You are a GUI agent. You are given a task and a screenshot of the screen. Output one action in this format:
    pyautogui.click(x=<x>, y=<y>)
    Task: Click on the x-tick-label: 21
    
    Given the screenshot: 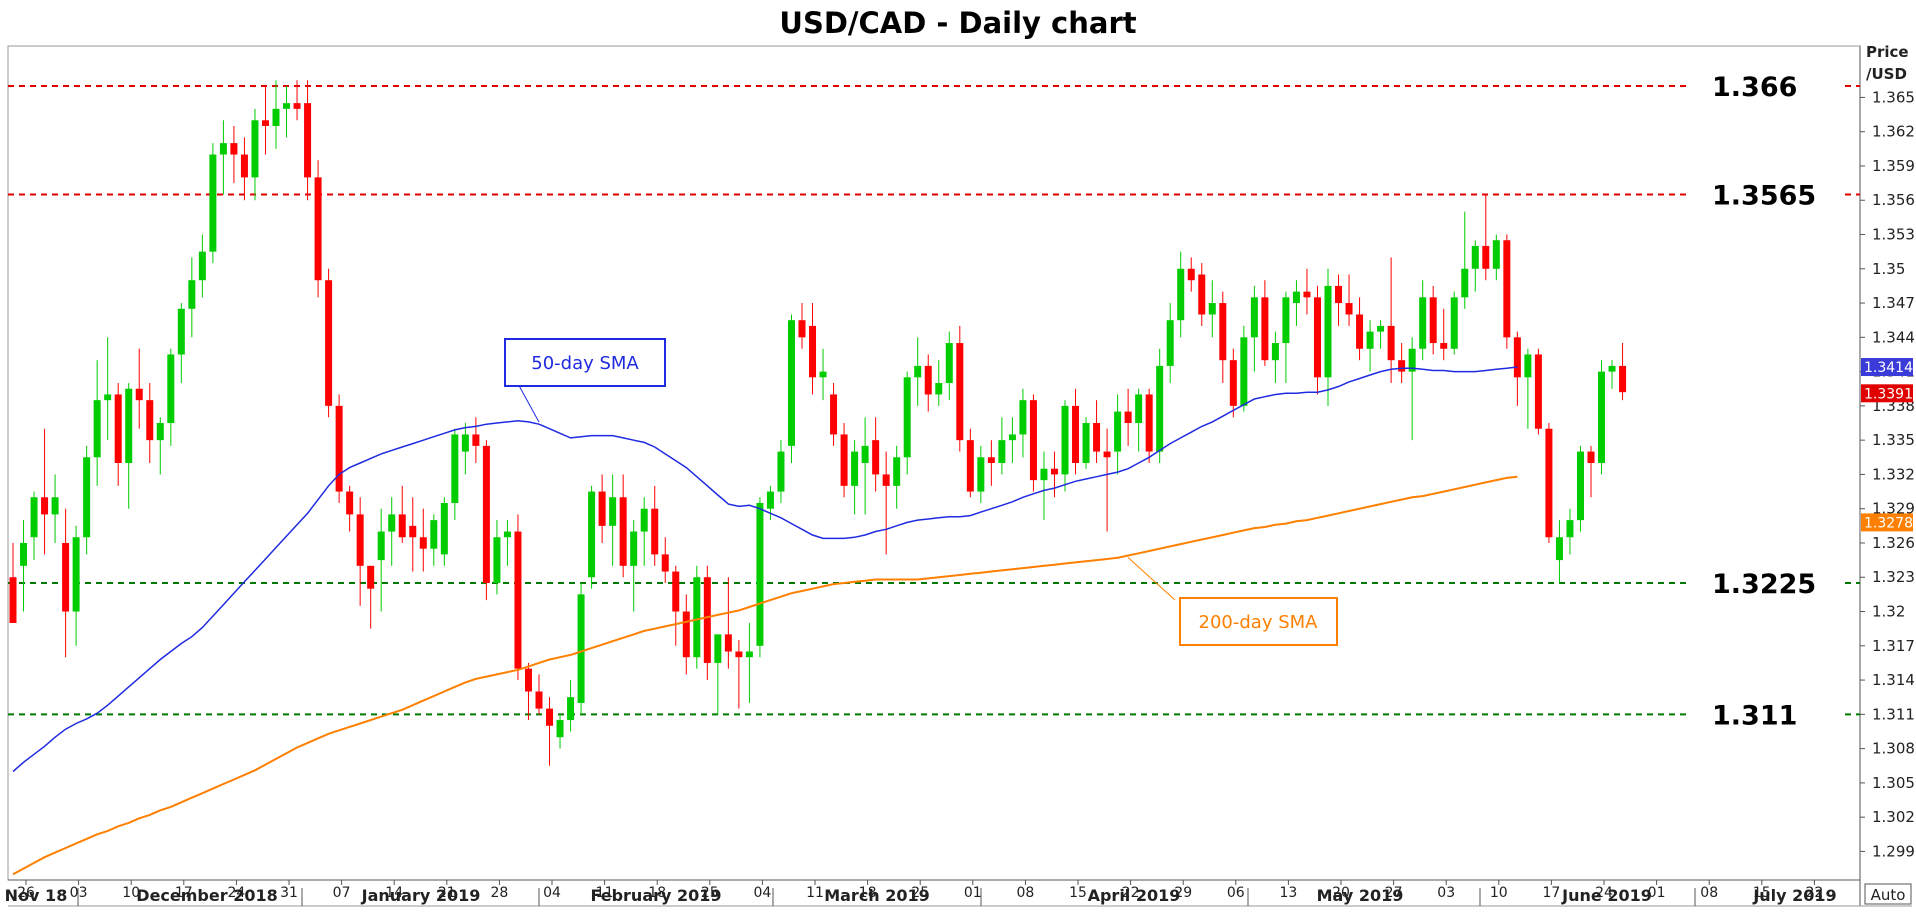 What is the action you would take?
    pyautogui.click(x=447, y=893)
    